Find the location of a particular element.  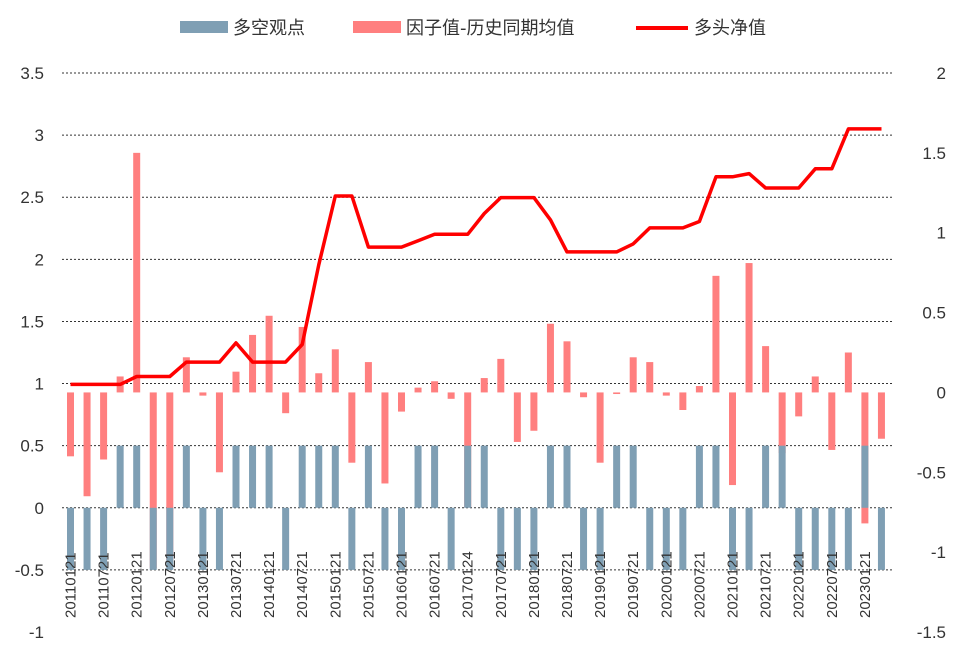

right-tick-label: -0.5 is located at coordinates (931, 472).